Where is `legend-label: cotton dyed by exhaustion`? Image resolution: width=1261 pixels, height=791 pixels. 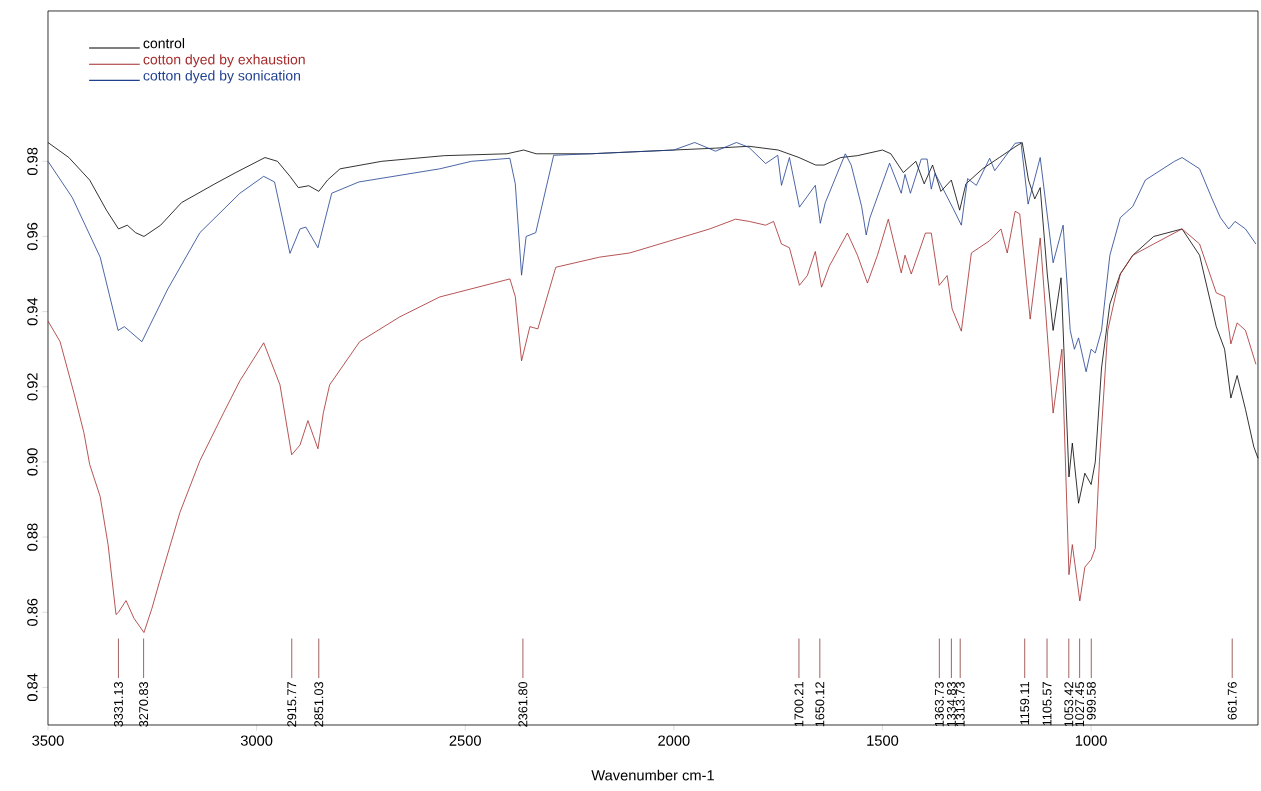 legend-label: cotton dyed by exhaustion is located at coordinates (224, 61).